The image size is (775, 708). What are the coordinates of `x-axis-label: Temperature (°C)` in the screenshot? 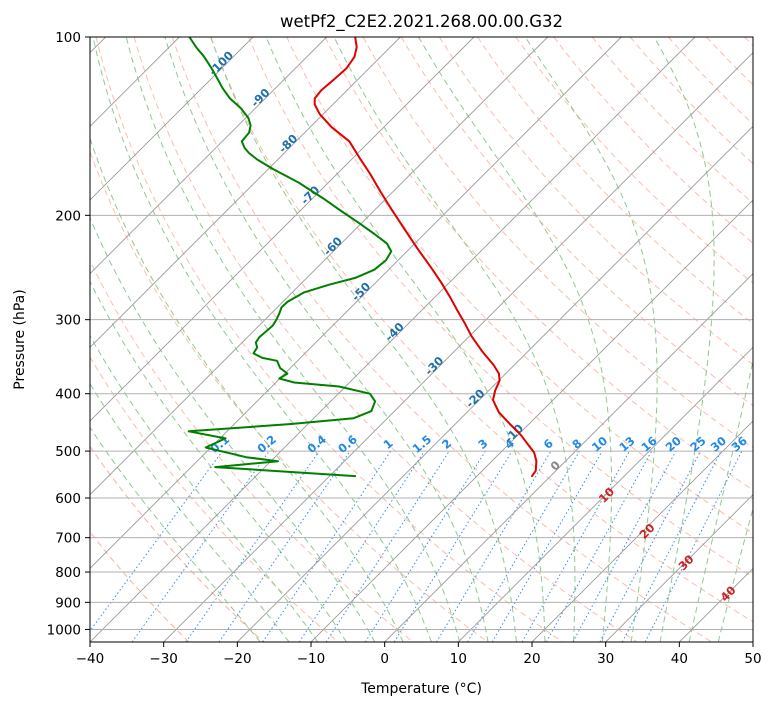 It's located at (421, 689).